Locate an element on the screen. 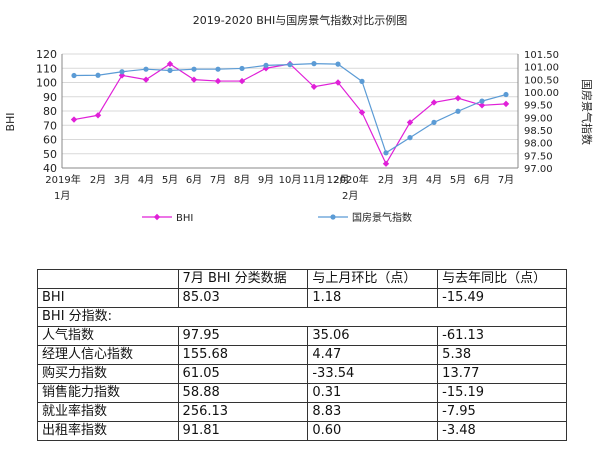  x-tick-label: 4月 is located at coordinates (434, 180).